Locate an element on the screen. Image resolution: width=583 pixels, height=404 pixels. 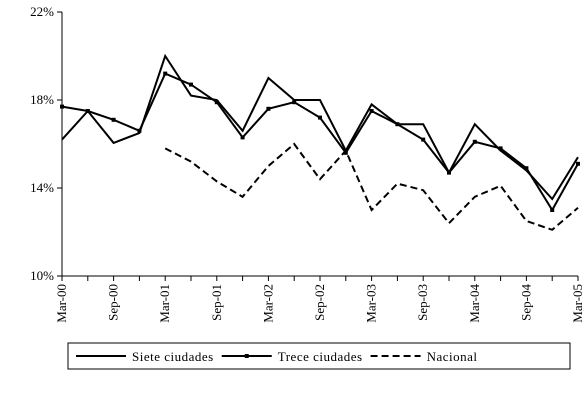
x-tick-label: Sep-02 is located at coordinates (319, 302).